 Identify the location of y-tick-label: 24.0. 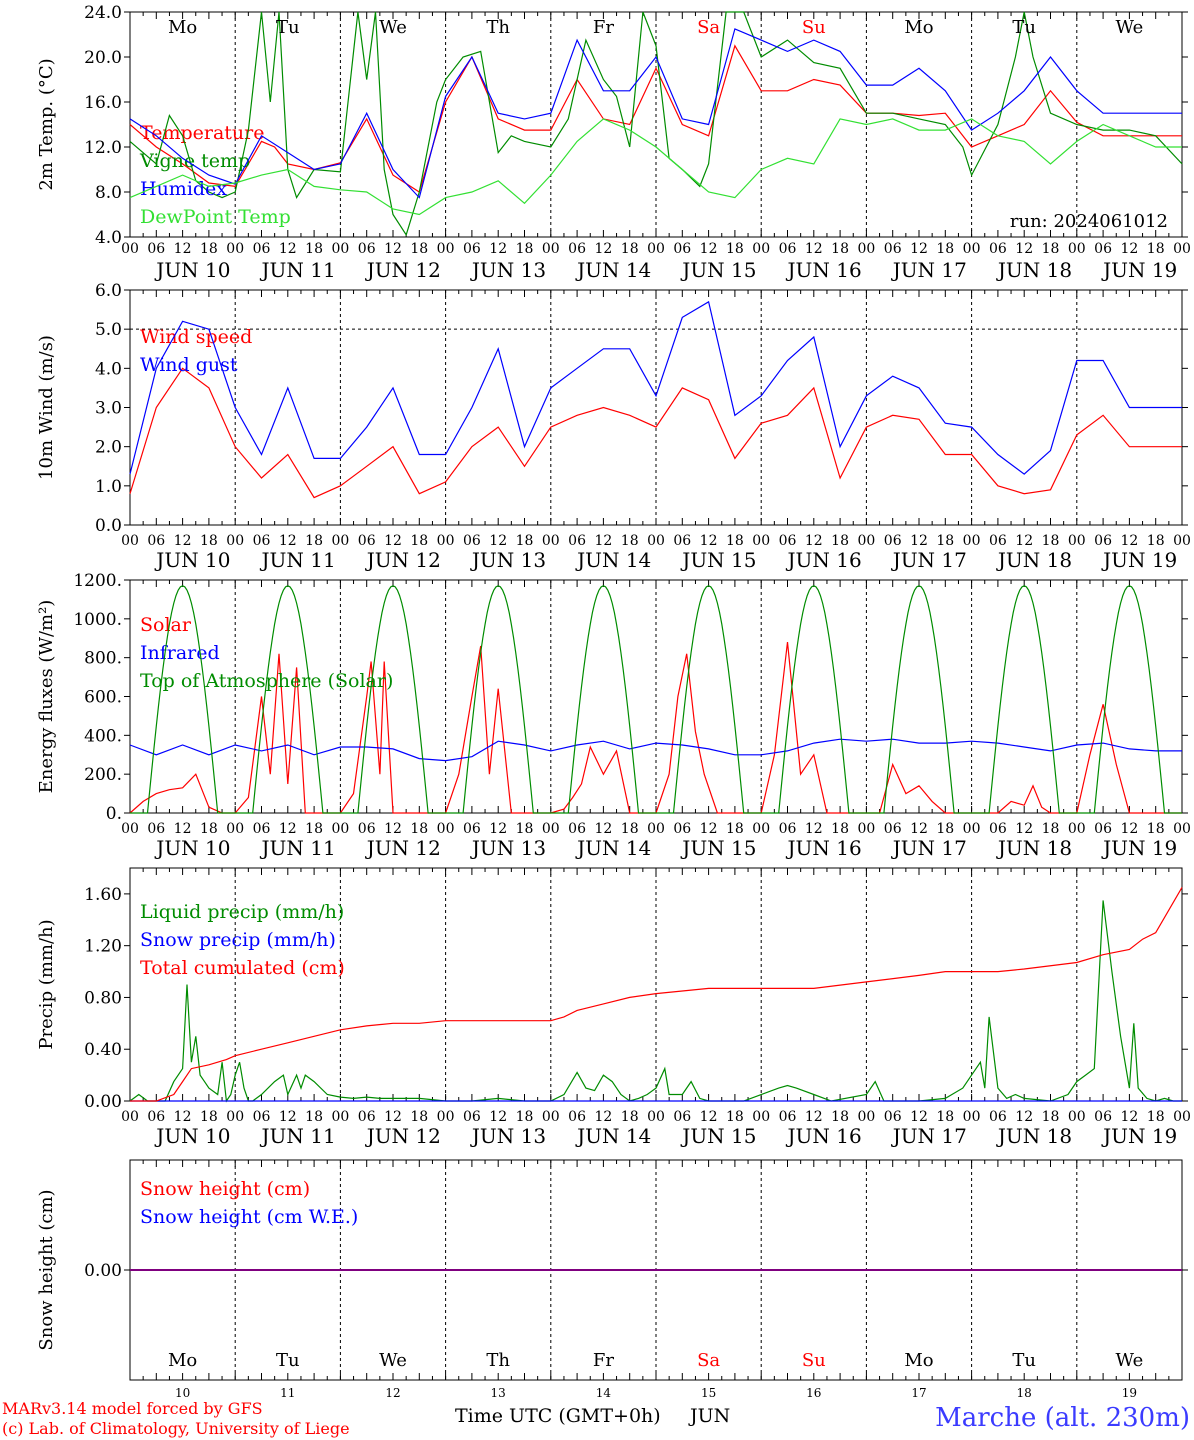
(103, 13).